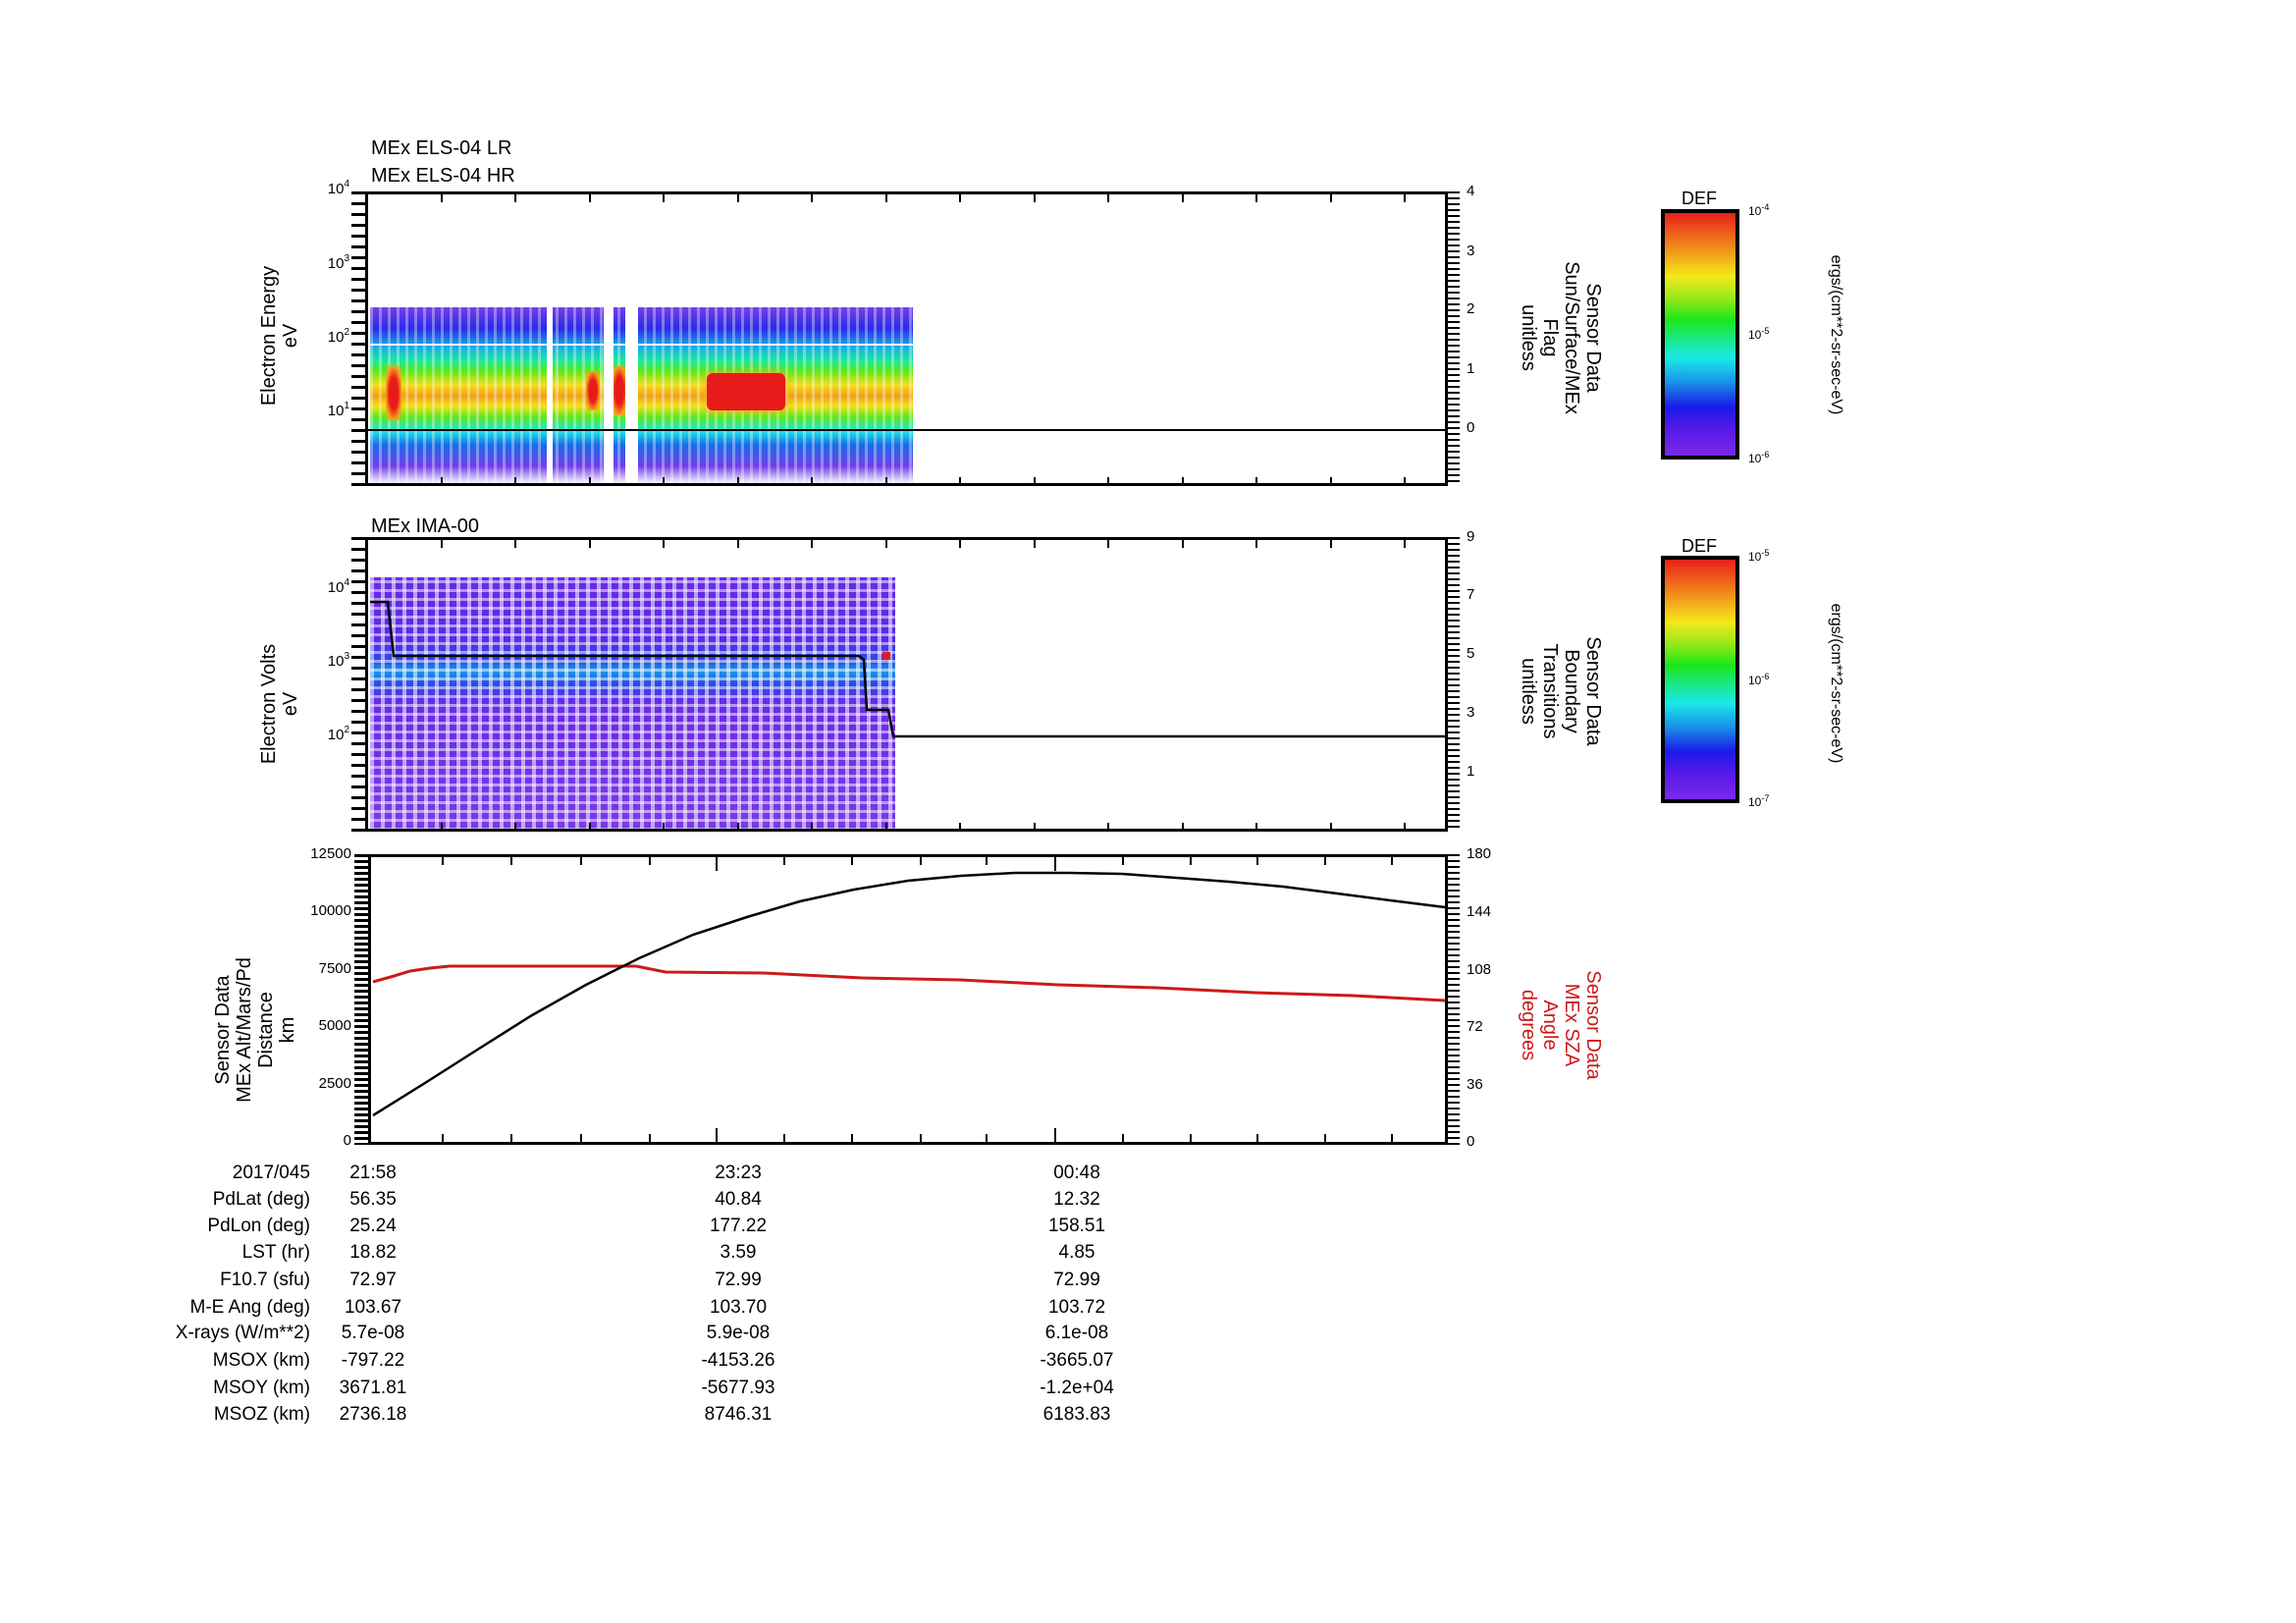 This screenshot has width=2296, height=1623. What do you see at coordinates (1572, 1025) in the screenshot?
I see `panel3-right-label-line2: MEx SZA` at bounding box center [1572, 1025].